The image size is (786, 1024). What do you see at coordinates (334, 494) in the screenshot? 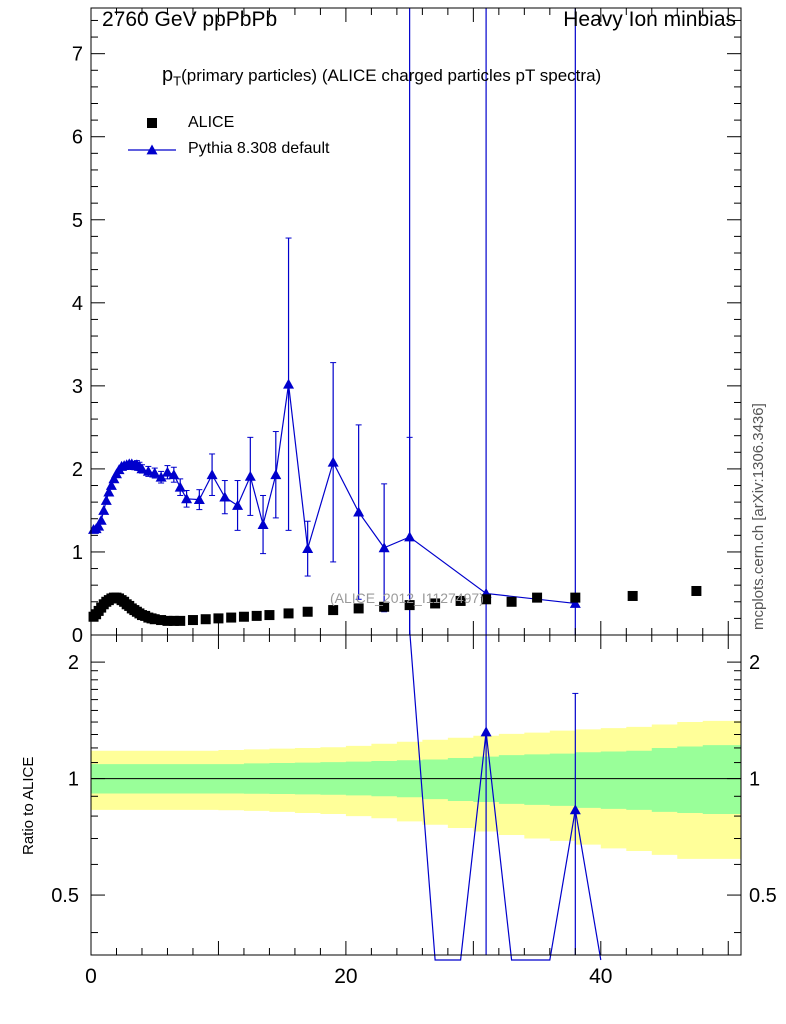
I see `series-pythia-line` at bounding box center [334, 494].